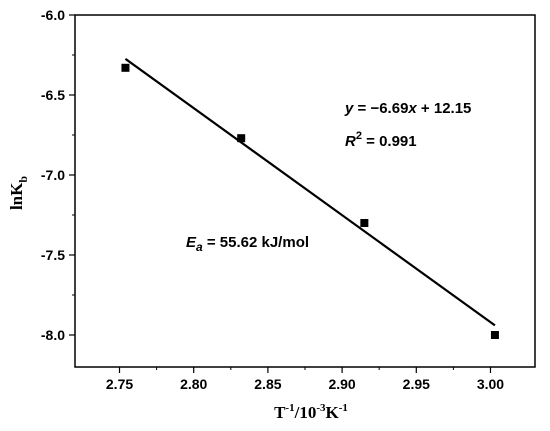 The width and height of the screenshot is (550, 431). Describe the element at coordinates (490, 384) in the screenshot. I see `x-tick-label: 3.00` at that location.